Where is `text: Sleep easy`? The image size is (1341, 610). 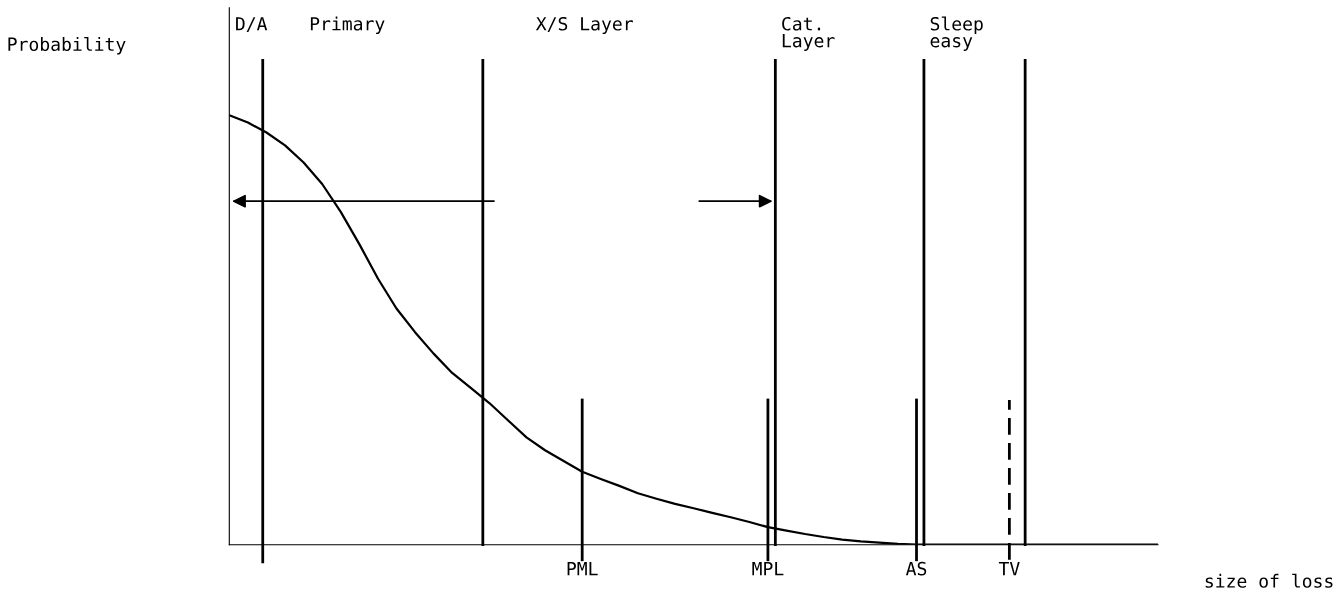
text: Sleep easy is located at coordinates (956, 33).